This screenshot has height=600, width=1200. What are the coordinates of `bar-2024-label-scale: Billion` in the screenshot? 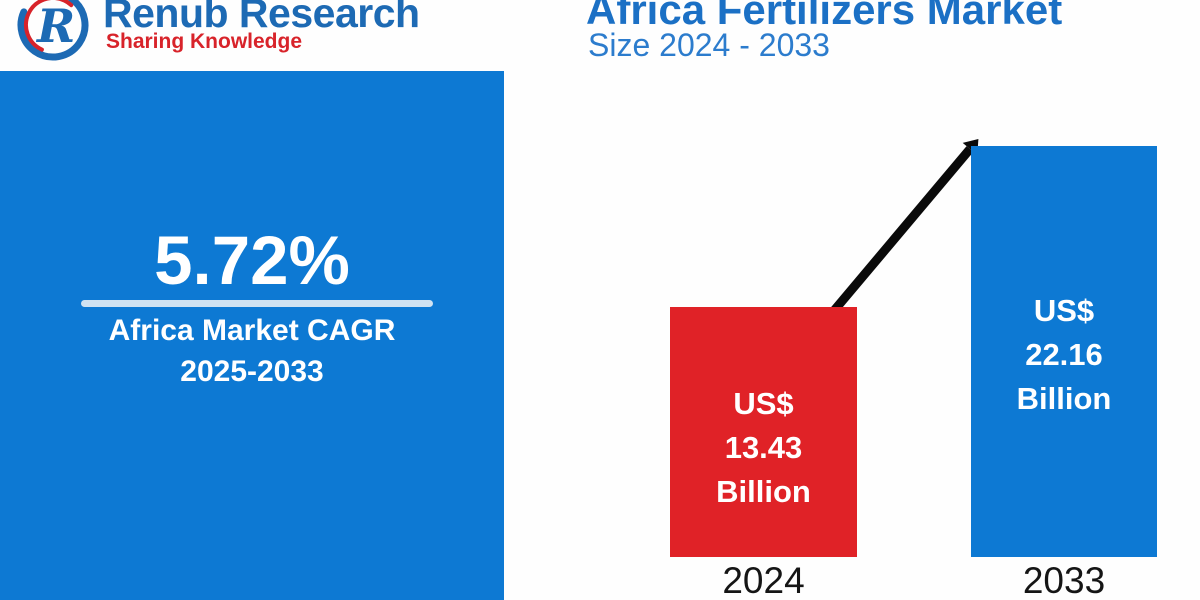 It's located at (763, 491).